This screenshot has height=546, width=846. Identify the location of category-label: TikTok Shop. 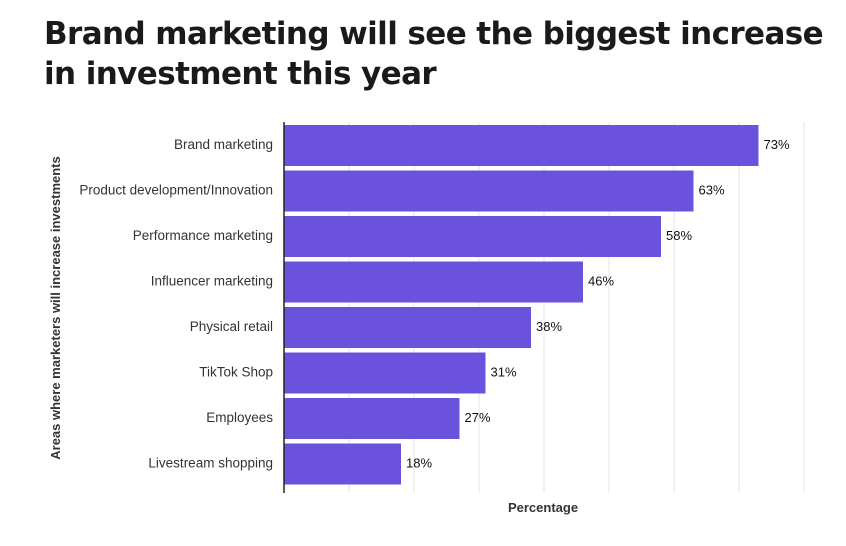
(236, 372).